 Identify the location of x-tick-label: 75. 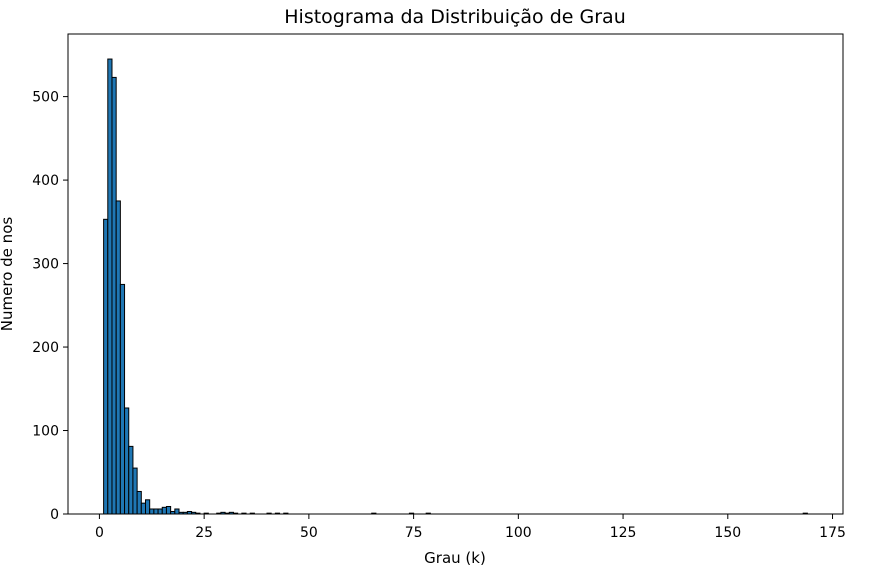
(414, 533).